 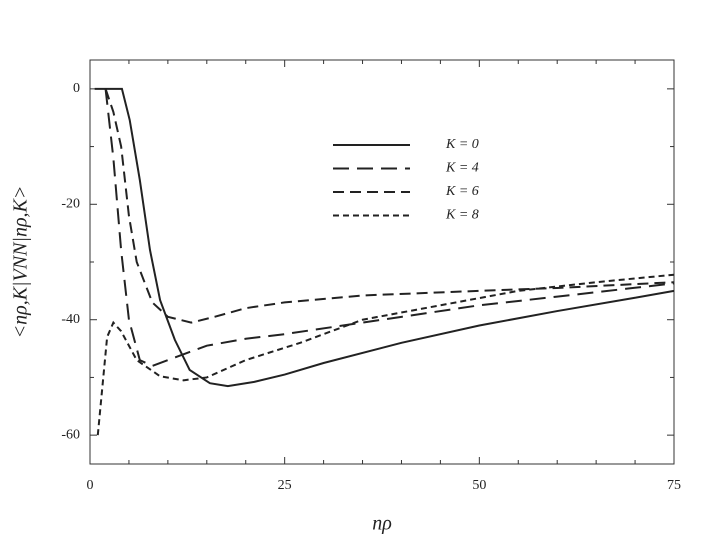 What do you see at coordinates (70, 434) in the screenshot?
I see `y-tick-label: -60` at bounding box center [70, 434].